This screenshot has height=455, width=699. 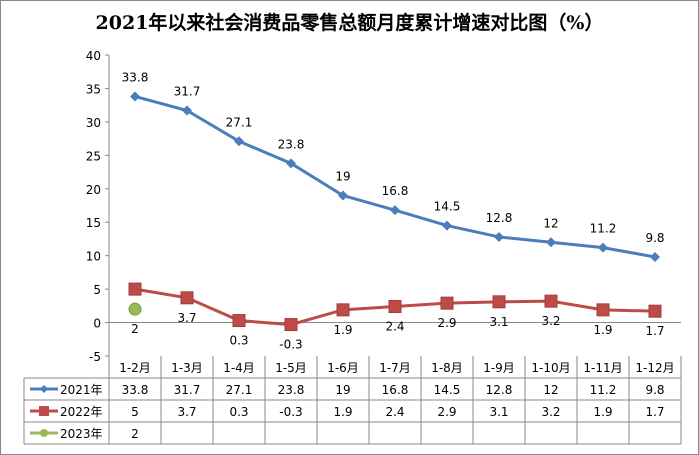 I want to click on y-tick-label: 35, so click(x=93, y=89).